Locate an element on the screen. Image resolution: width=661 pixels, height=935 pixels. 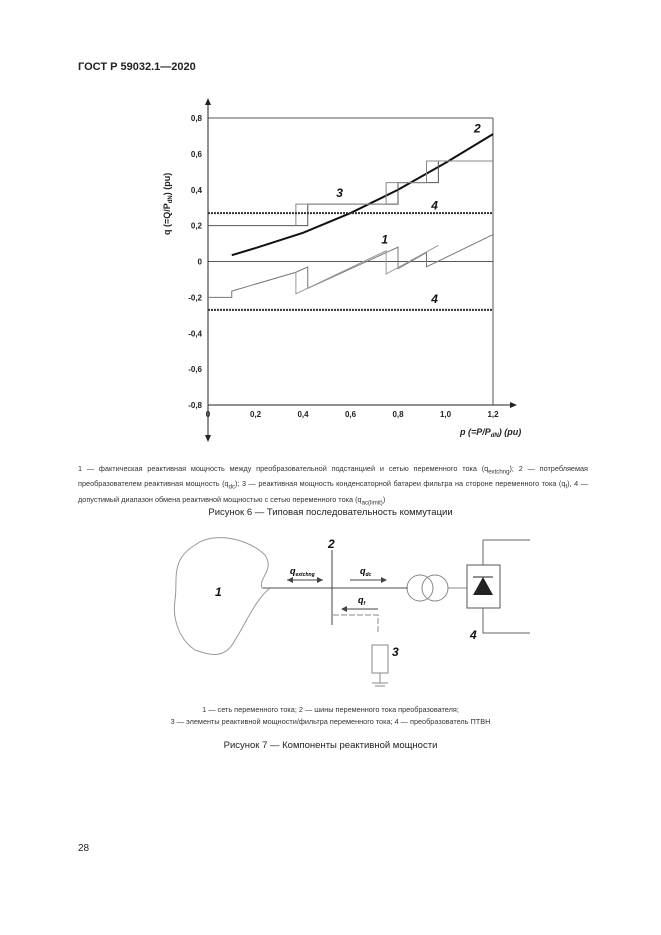
label-3: 3 is located at coordinates (395, 652).